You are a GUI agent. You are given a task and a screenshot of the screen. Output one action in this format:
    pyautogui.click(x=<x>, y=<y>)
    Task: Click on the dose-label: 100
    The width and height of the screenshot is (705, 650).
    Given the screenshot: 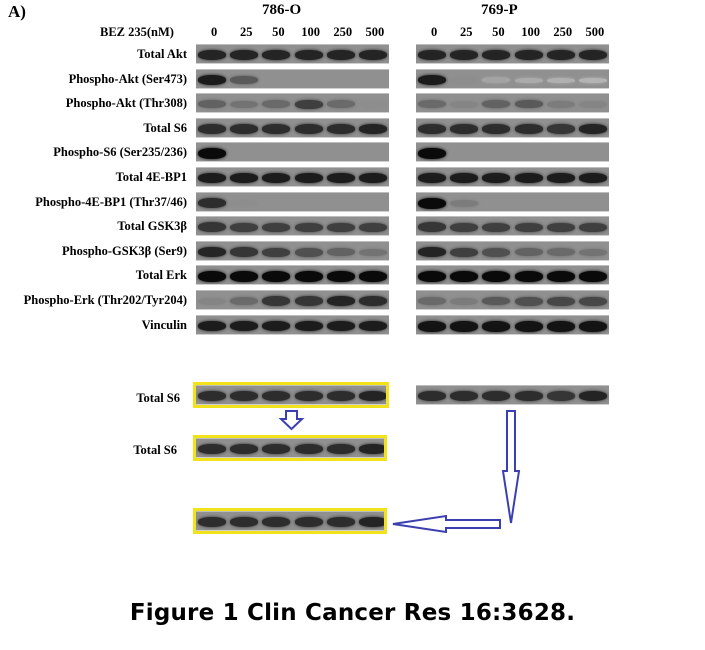 What is the action you would take?
    pyautogui.click(x=530, y=32)
    